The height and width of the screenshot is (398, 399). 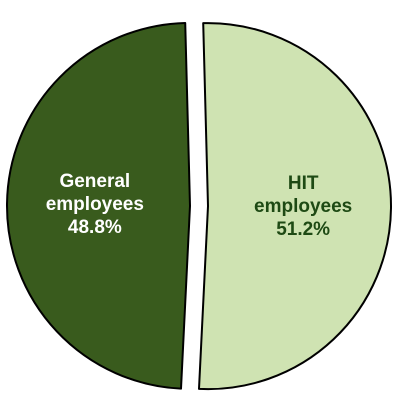 I want to click on slice-name-line: HIT, so click(x=303, y=183).